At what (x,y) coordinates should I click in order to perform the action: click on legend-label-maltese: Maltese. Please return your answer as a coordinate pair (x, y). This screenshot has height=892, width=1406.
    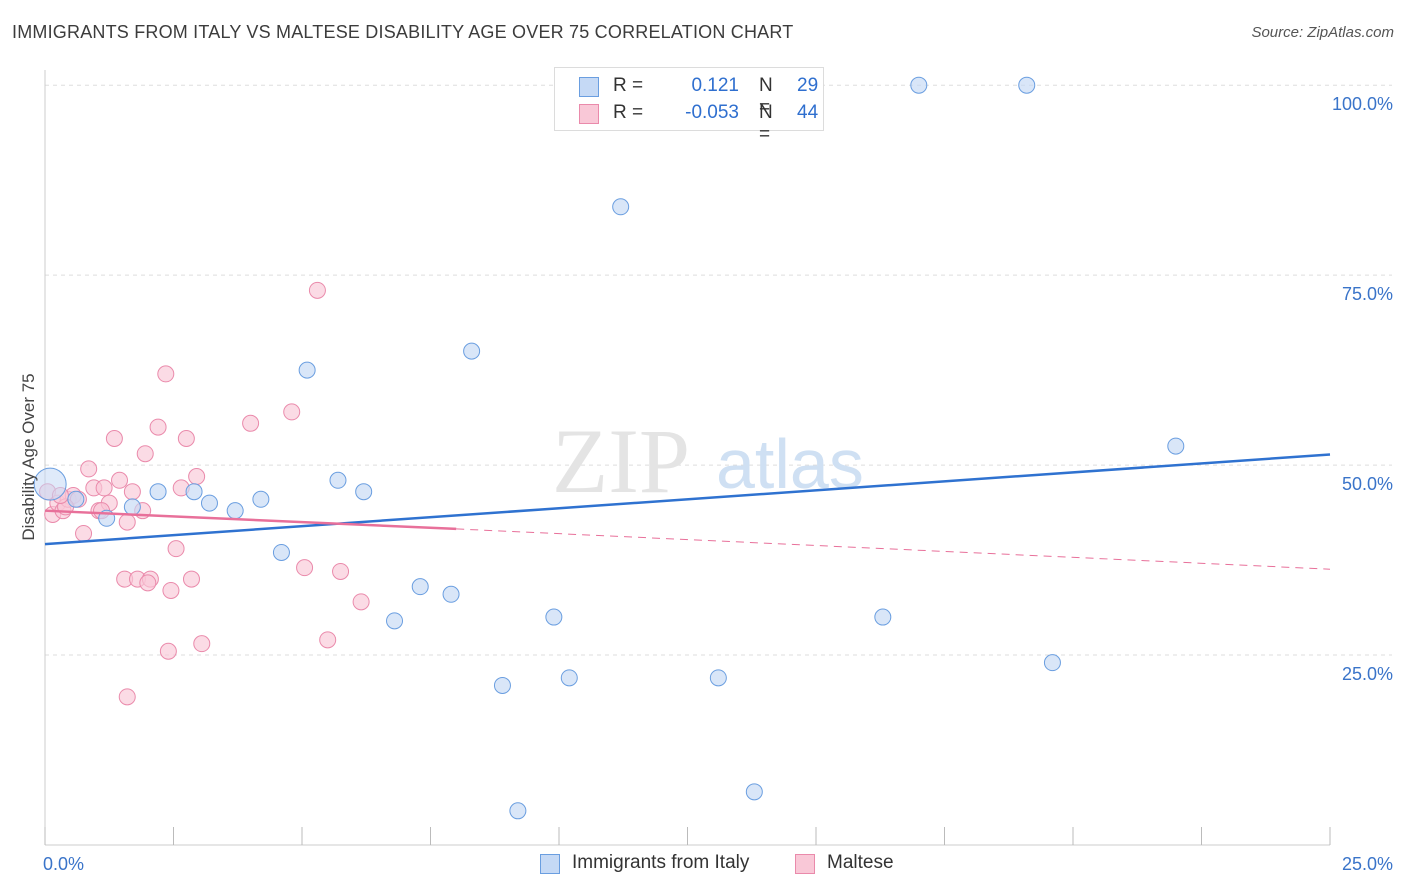
    Looking at the image, I should click on (860, 862).